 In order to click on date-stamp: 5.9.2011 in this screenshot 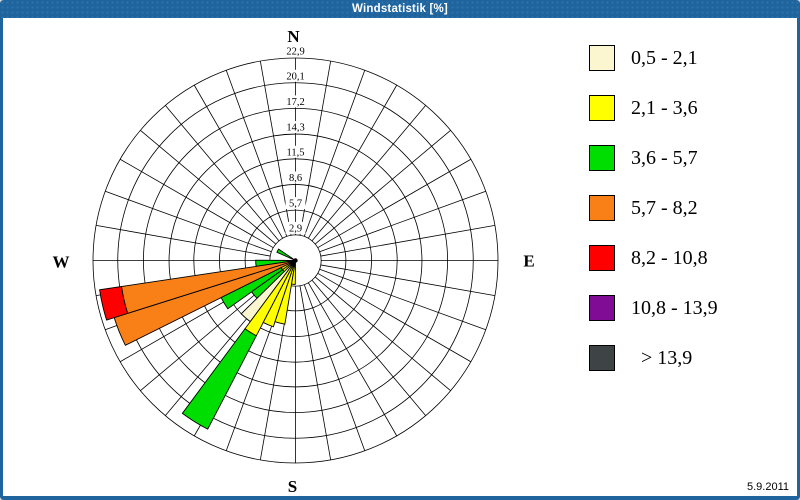, I will do `click(767, 487)`.